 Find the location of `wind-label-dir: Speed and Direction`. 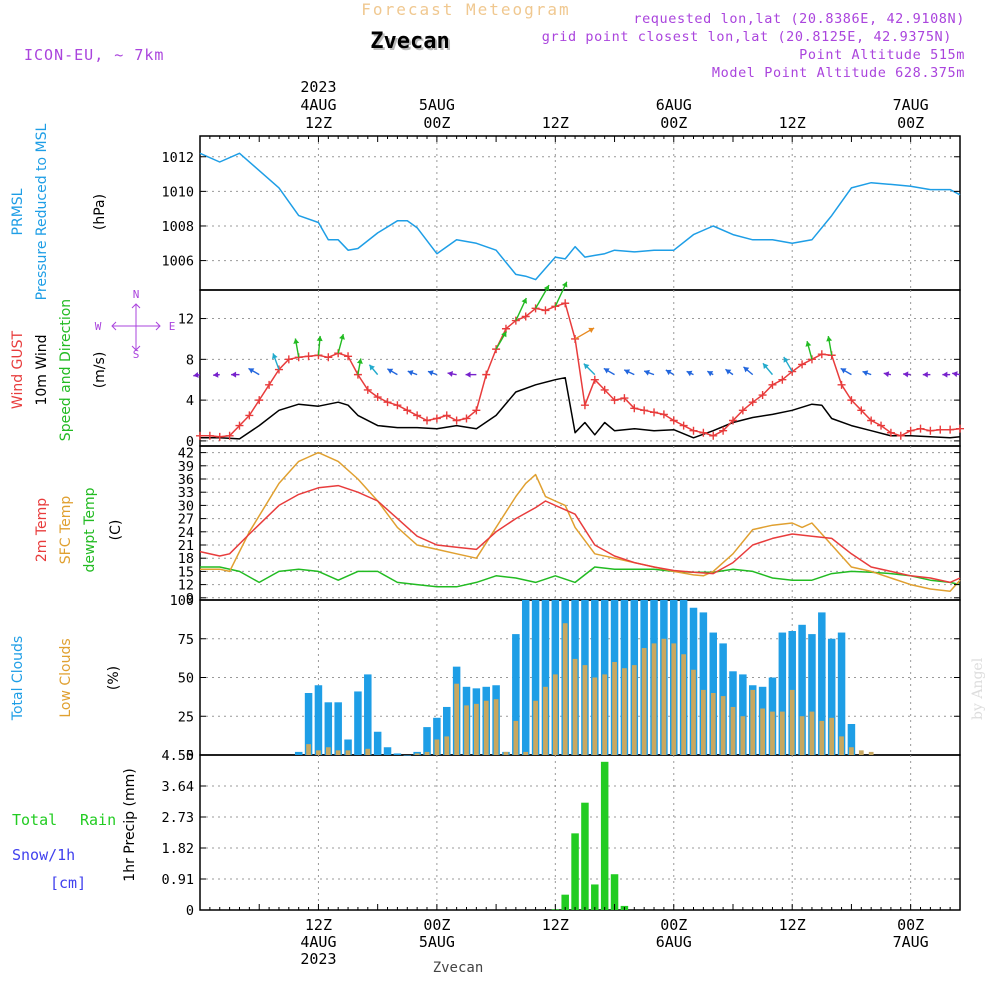

wind-label-dir: Speed and Direction is located at coordinates (66, 370).